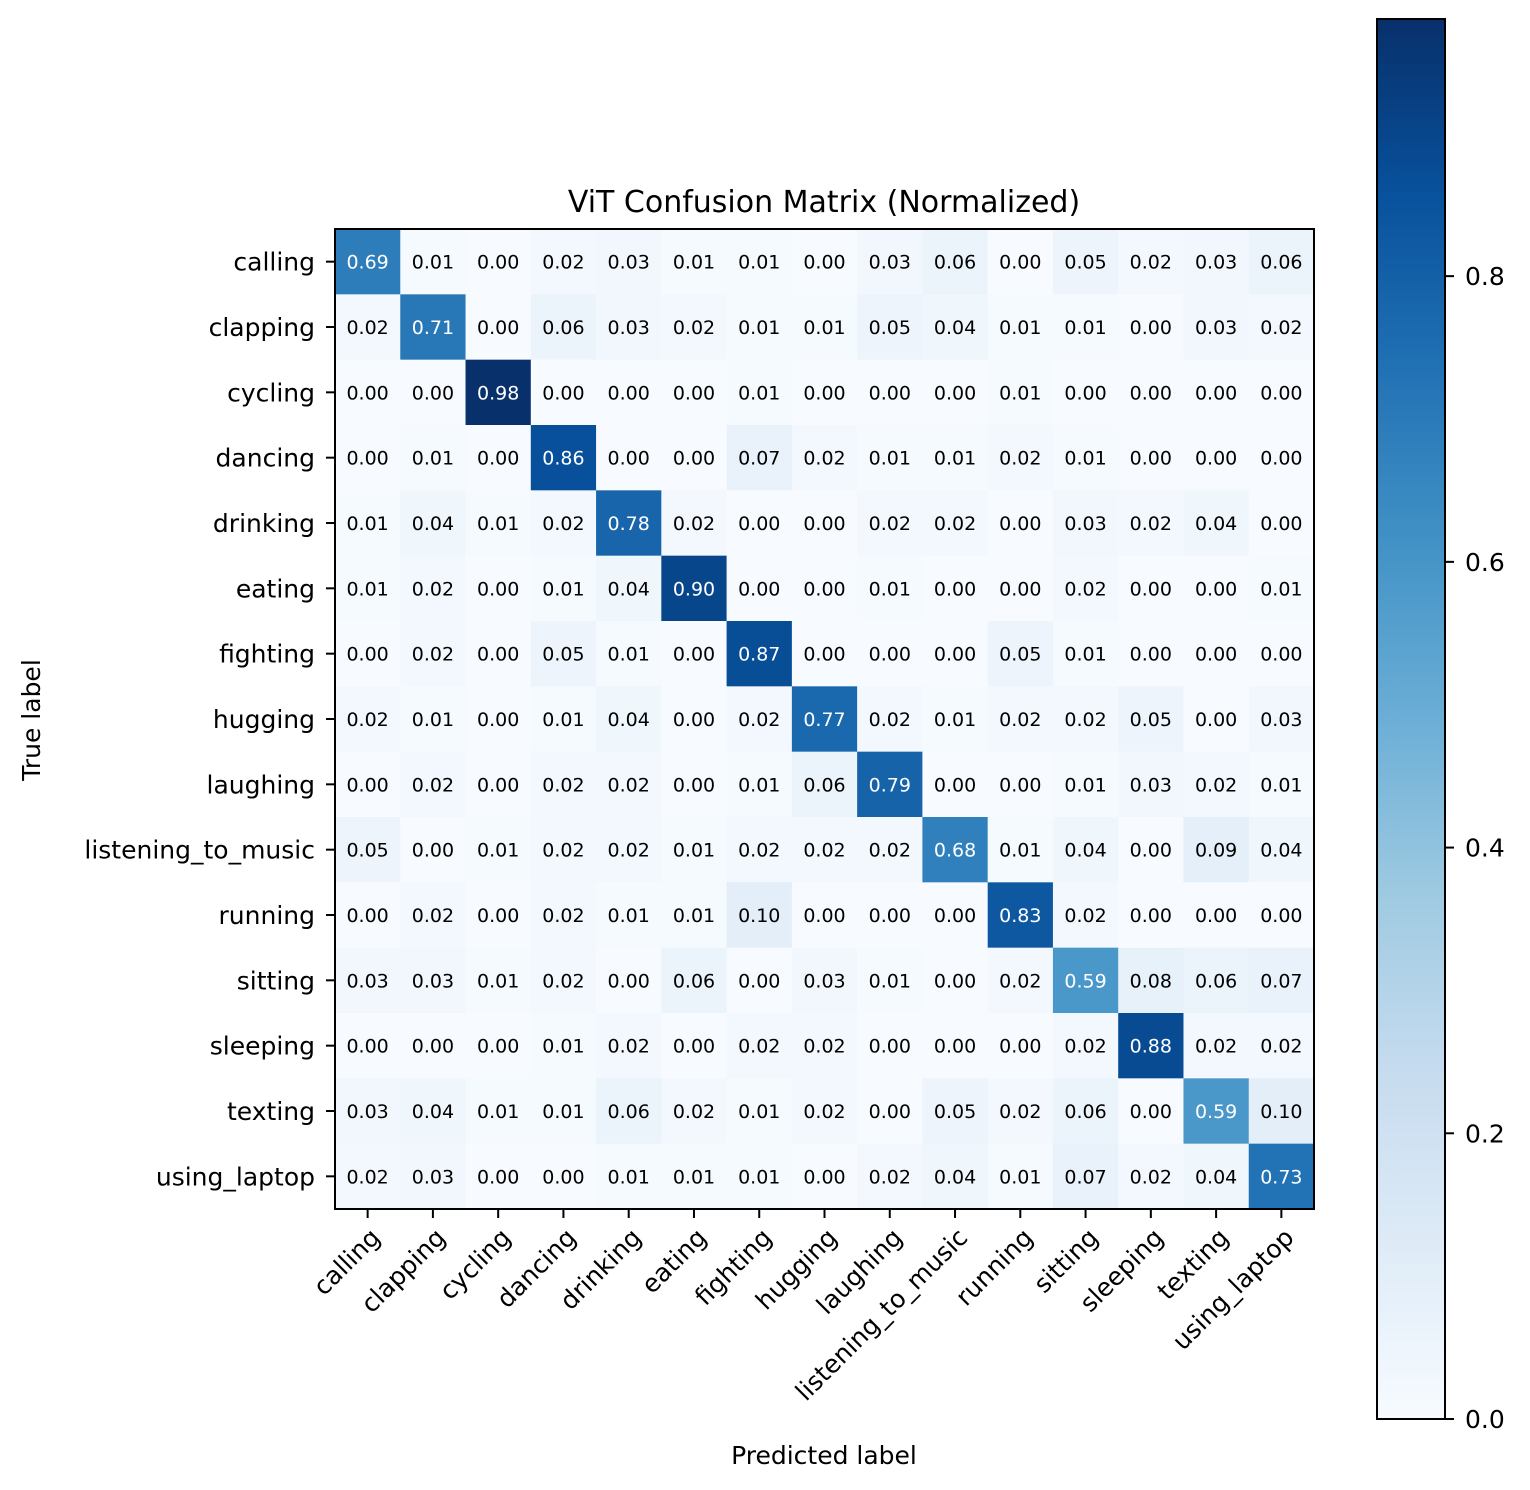 This screenshot has height=1490, width=1530. What do you see at coordinates (1485, 1419) in the screenshot?
I see `colorbar-tick-label: 0.0` at bounding box center [1485, 1419].